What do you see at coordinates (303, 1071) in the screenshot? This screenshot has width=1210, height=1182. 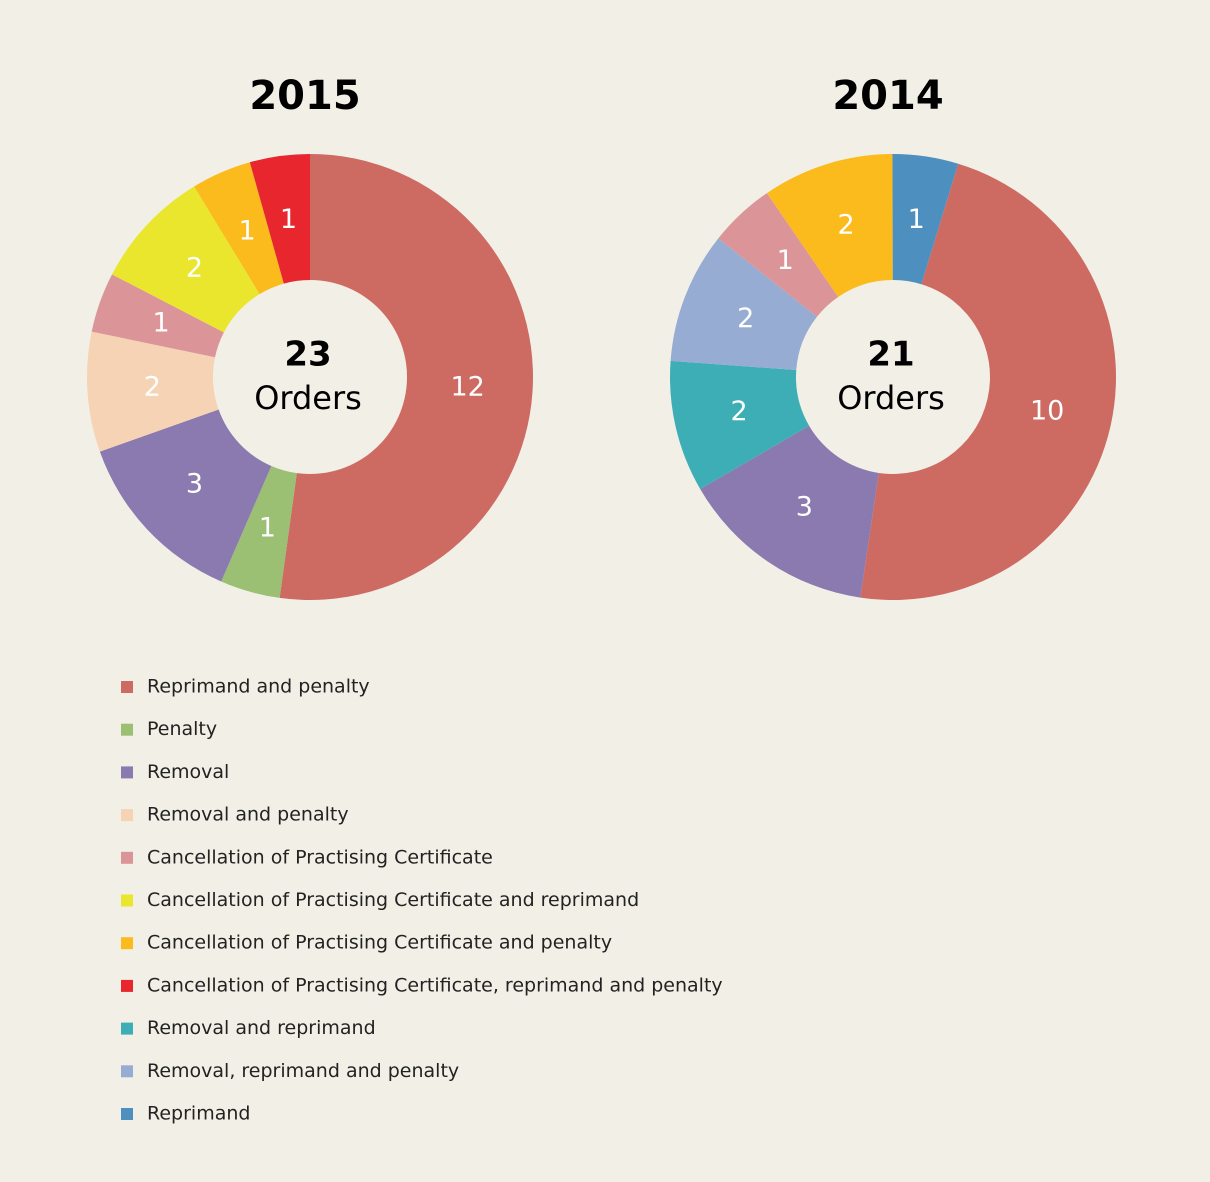 I see `legend-label: Removal, reprimand and penalty` at bounding box center [303, 1071].